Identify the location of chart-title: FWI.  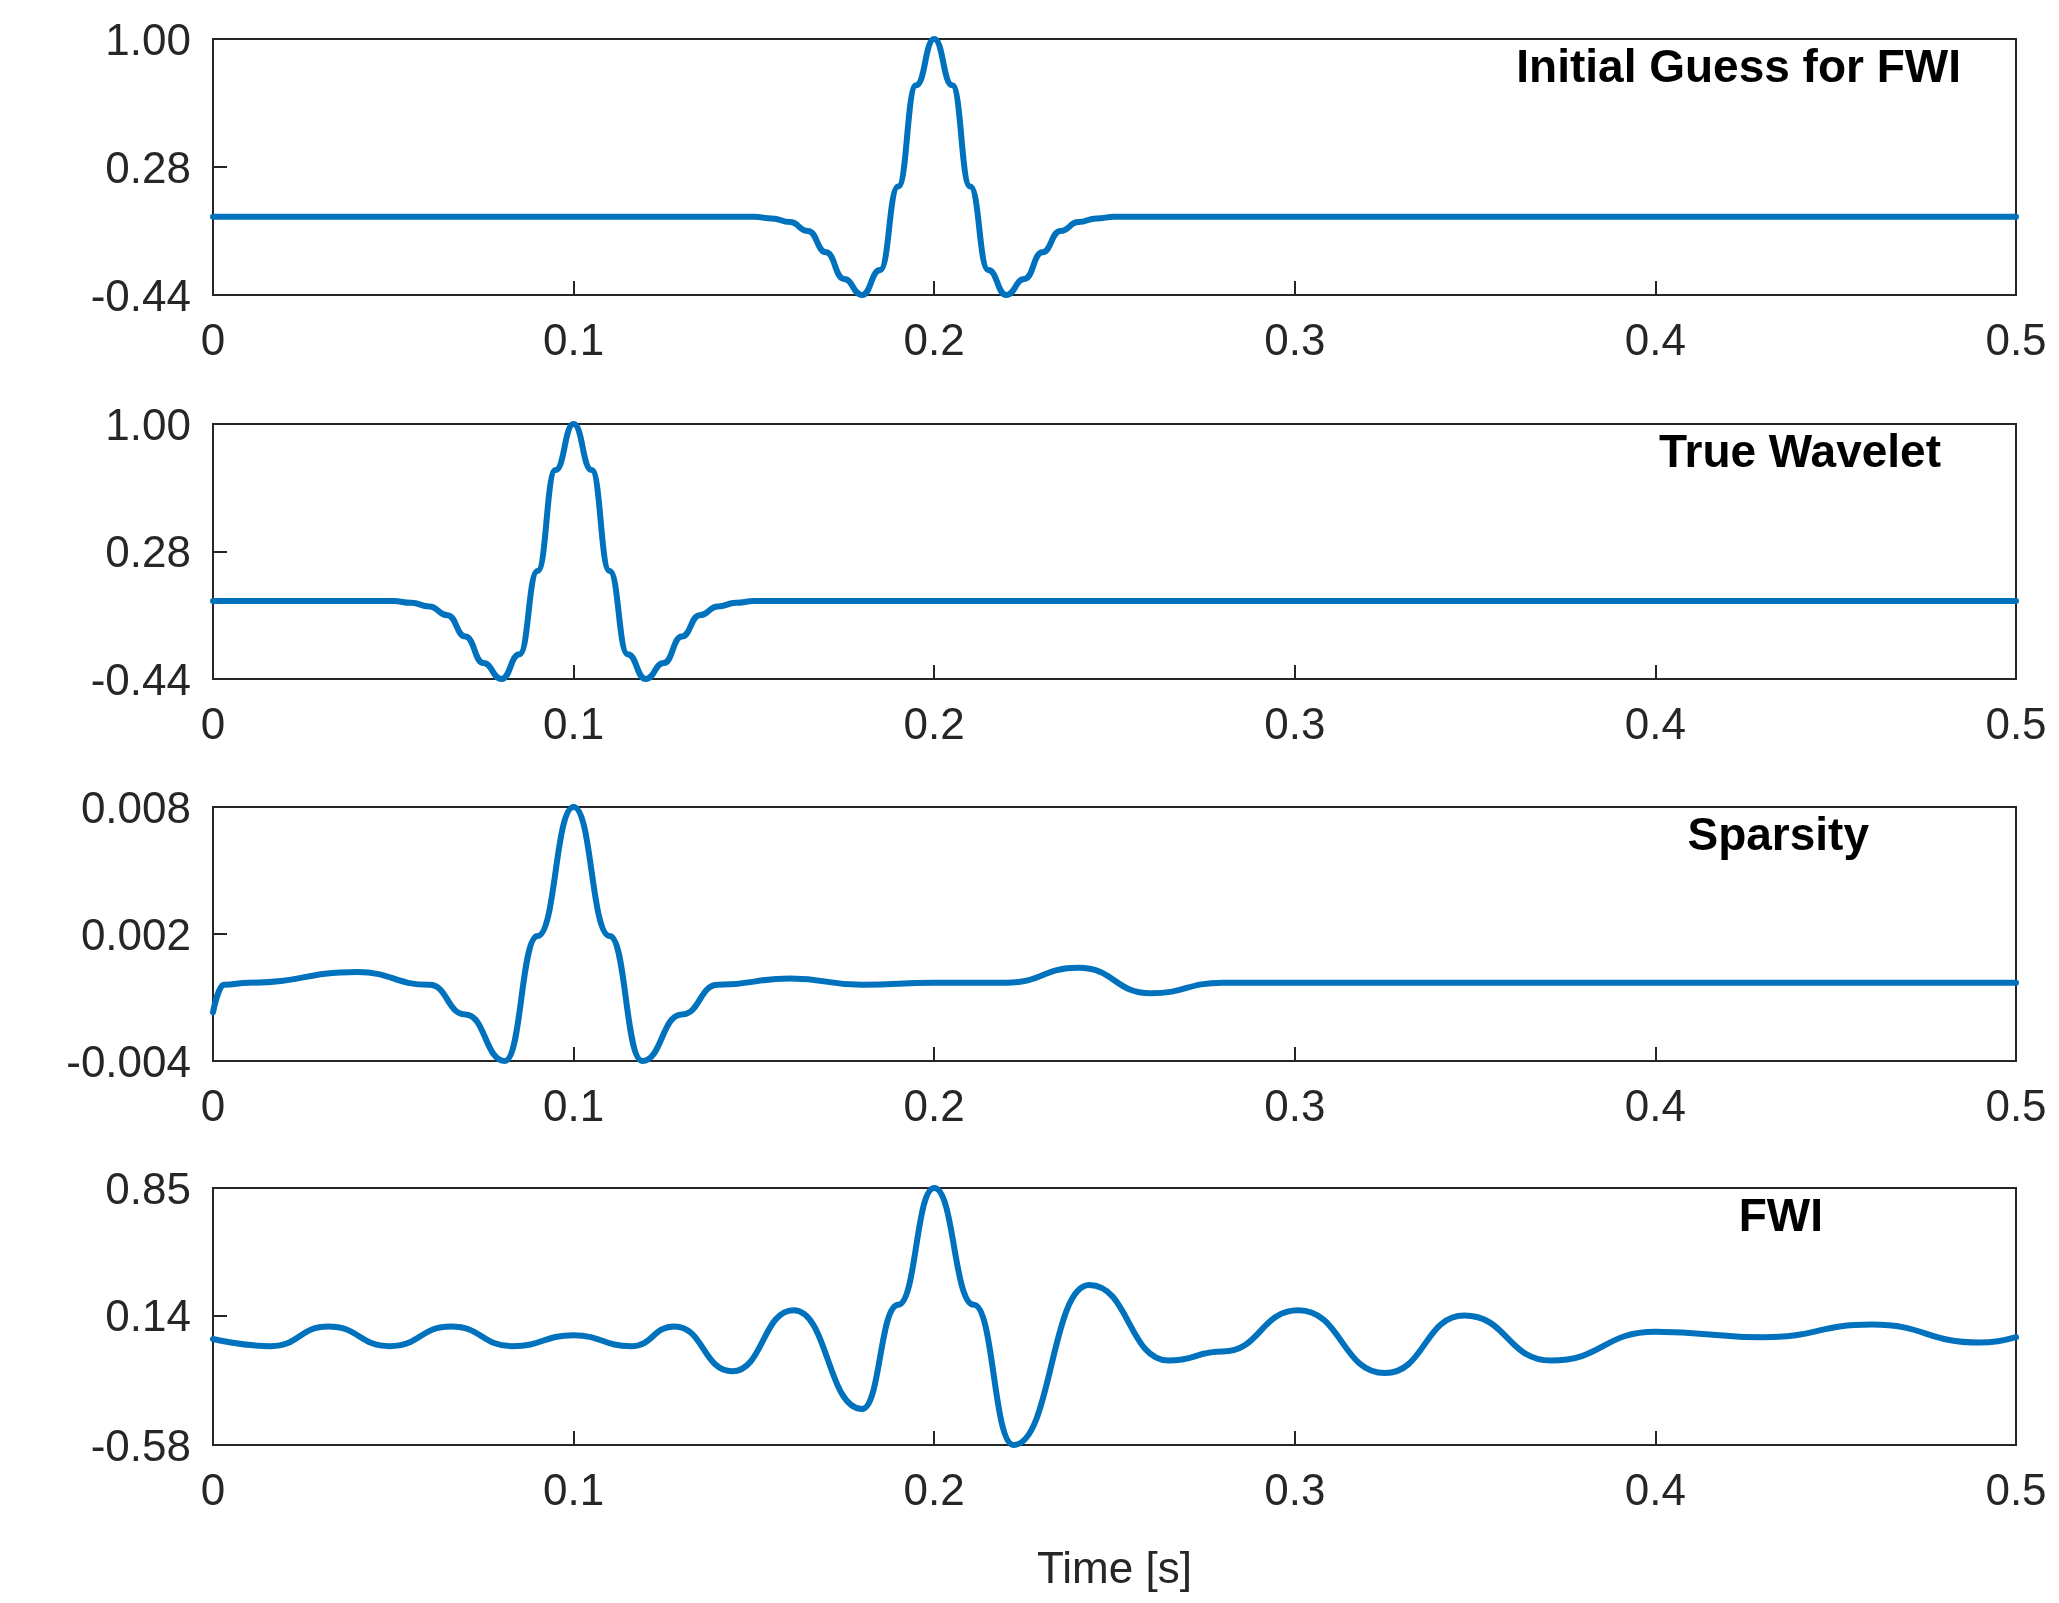
(1780, 1215).